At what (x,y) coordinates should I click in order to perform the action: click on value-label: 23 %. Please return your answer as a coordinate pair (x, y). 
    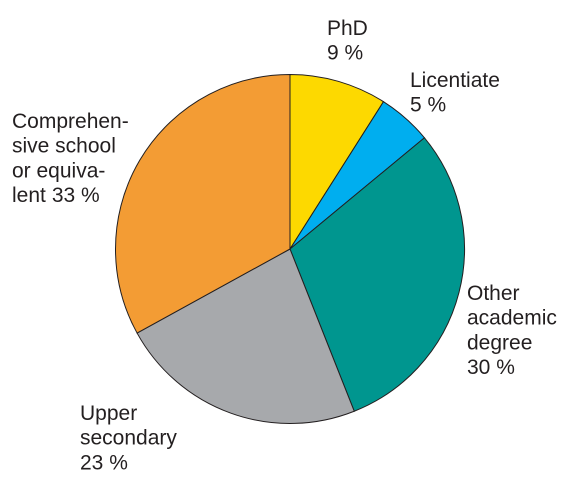
    Looking at the image, I should click on (104, 462).